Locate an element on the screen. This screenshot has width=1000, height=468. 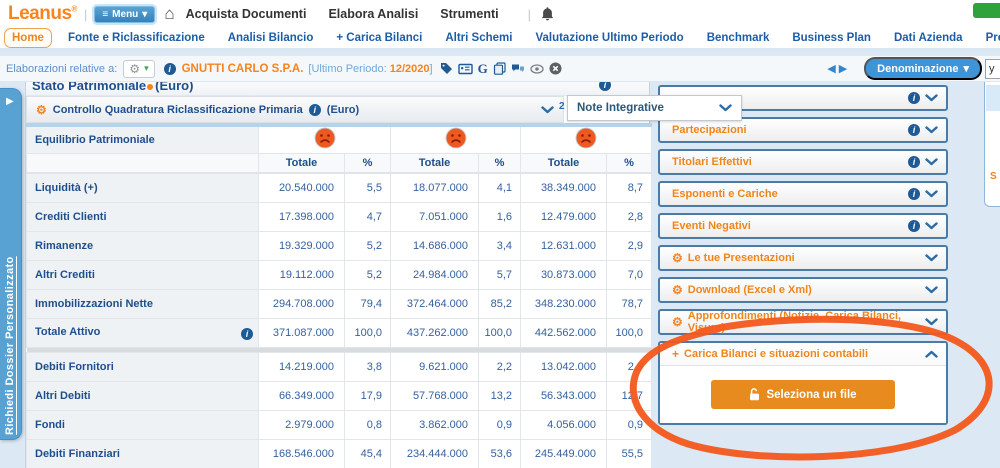
cell-totale-1: 20.540.000 is located at coordinates (301, 187).